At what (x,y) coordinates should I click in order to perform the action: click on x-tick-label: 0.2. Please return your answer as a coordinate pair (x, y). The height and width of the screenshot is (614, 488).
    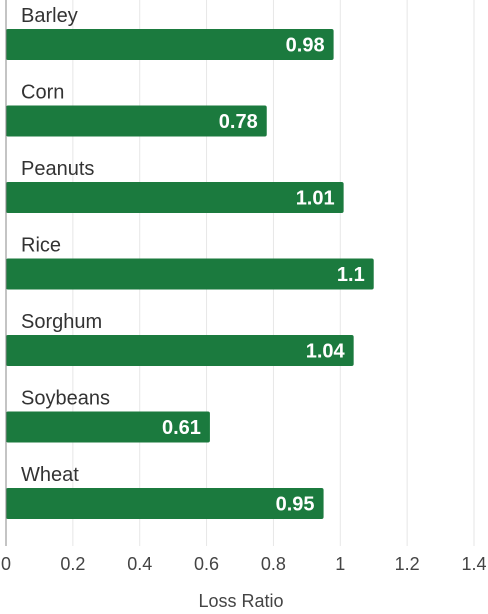
    Looking at the image, I should click on (72, 564).